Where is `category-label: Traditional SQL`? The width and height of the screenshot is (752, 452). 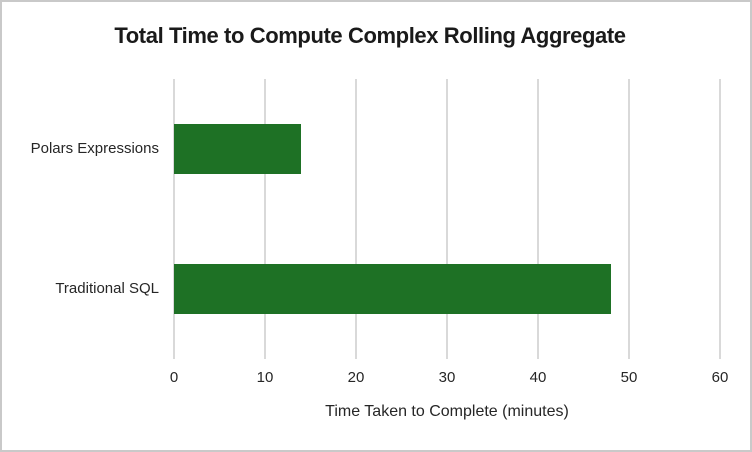
category-label: Traditional SQL is located at coordinates (107, 288).